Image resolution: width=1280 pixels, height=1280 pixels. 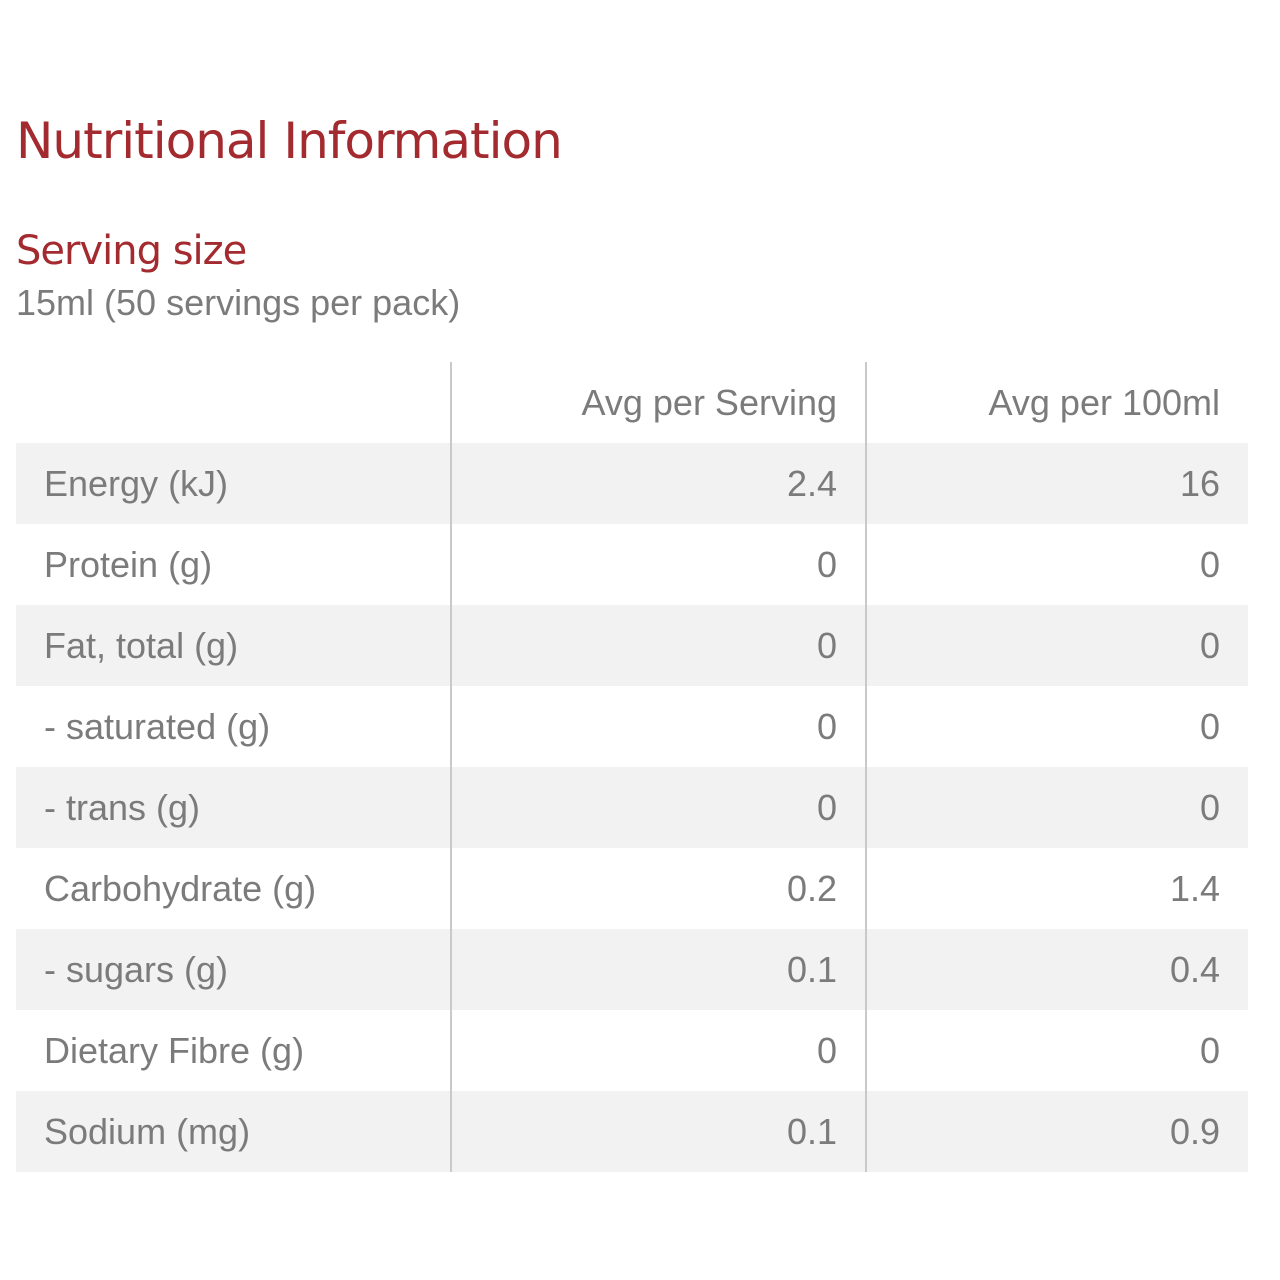 What do you see at coordinates (233, 807) in the screenshot?
I see `nutrient-name: - trans (g)` at bounding box center [233, 807].